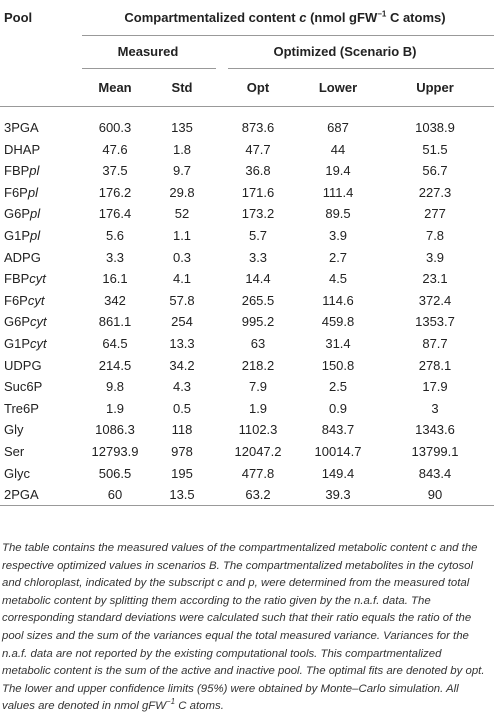  I want to click on value-cell: 135, so click(182, 127).